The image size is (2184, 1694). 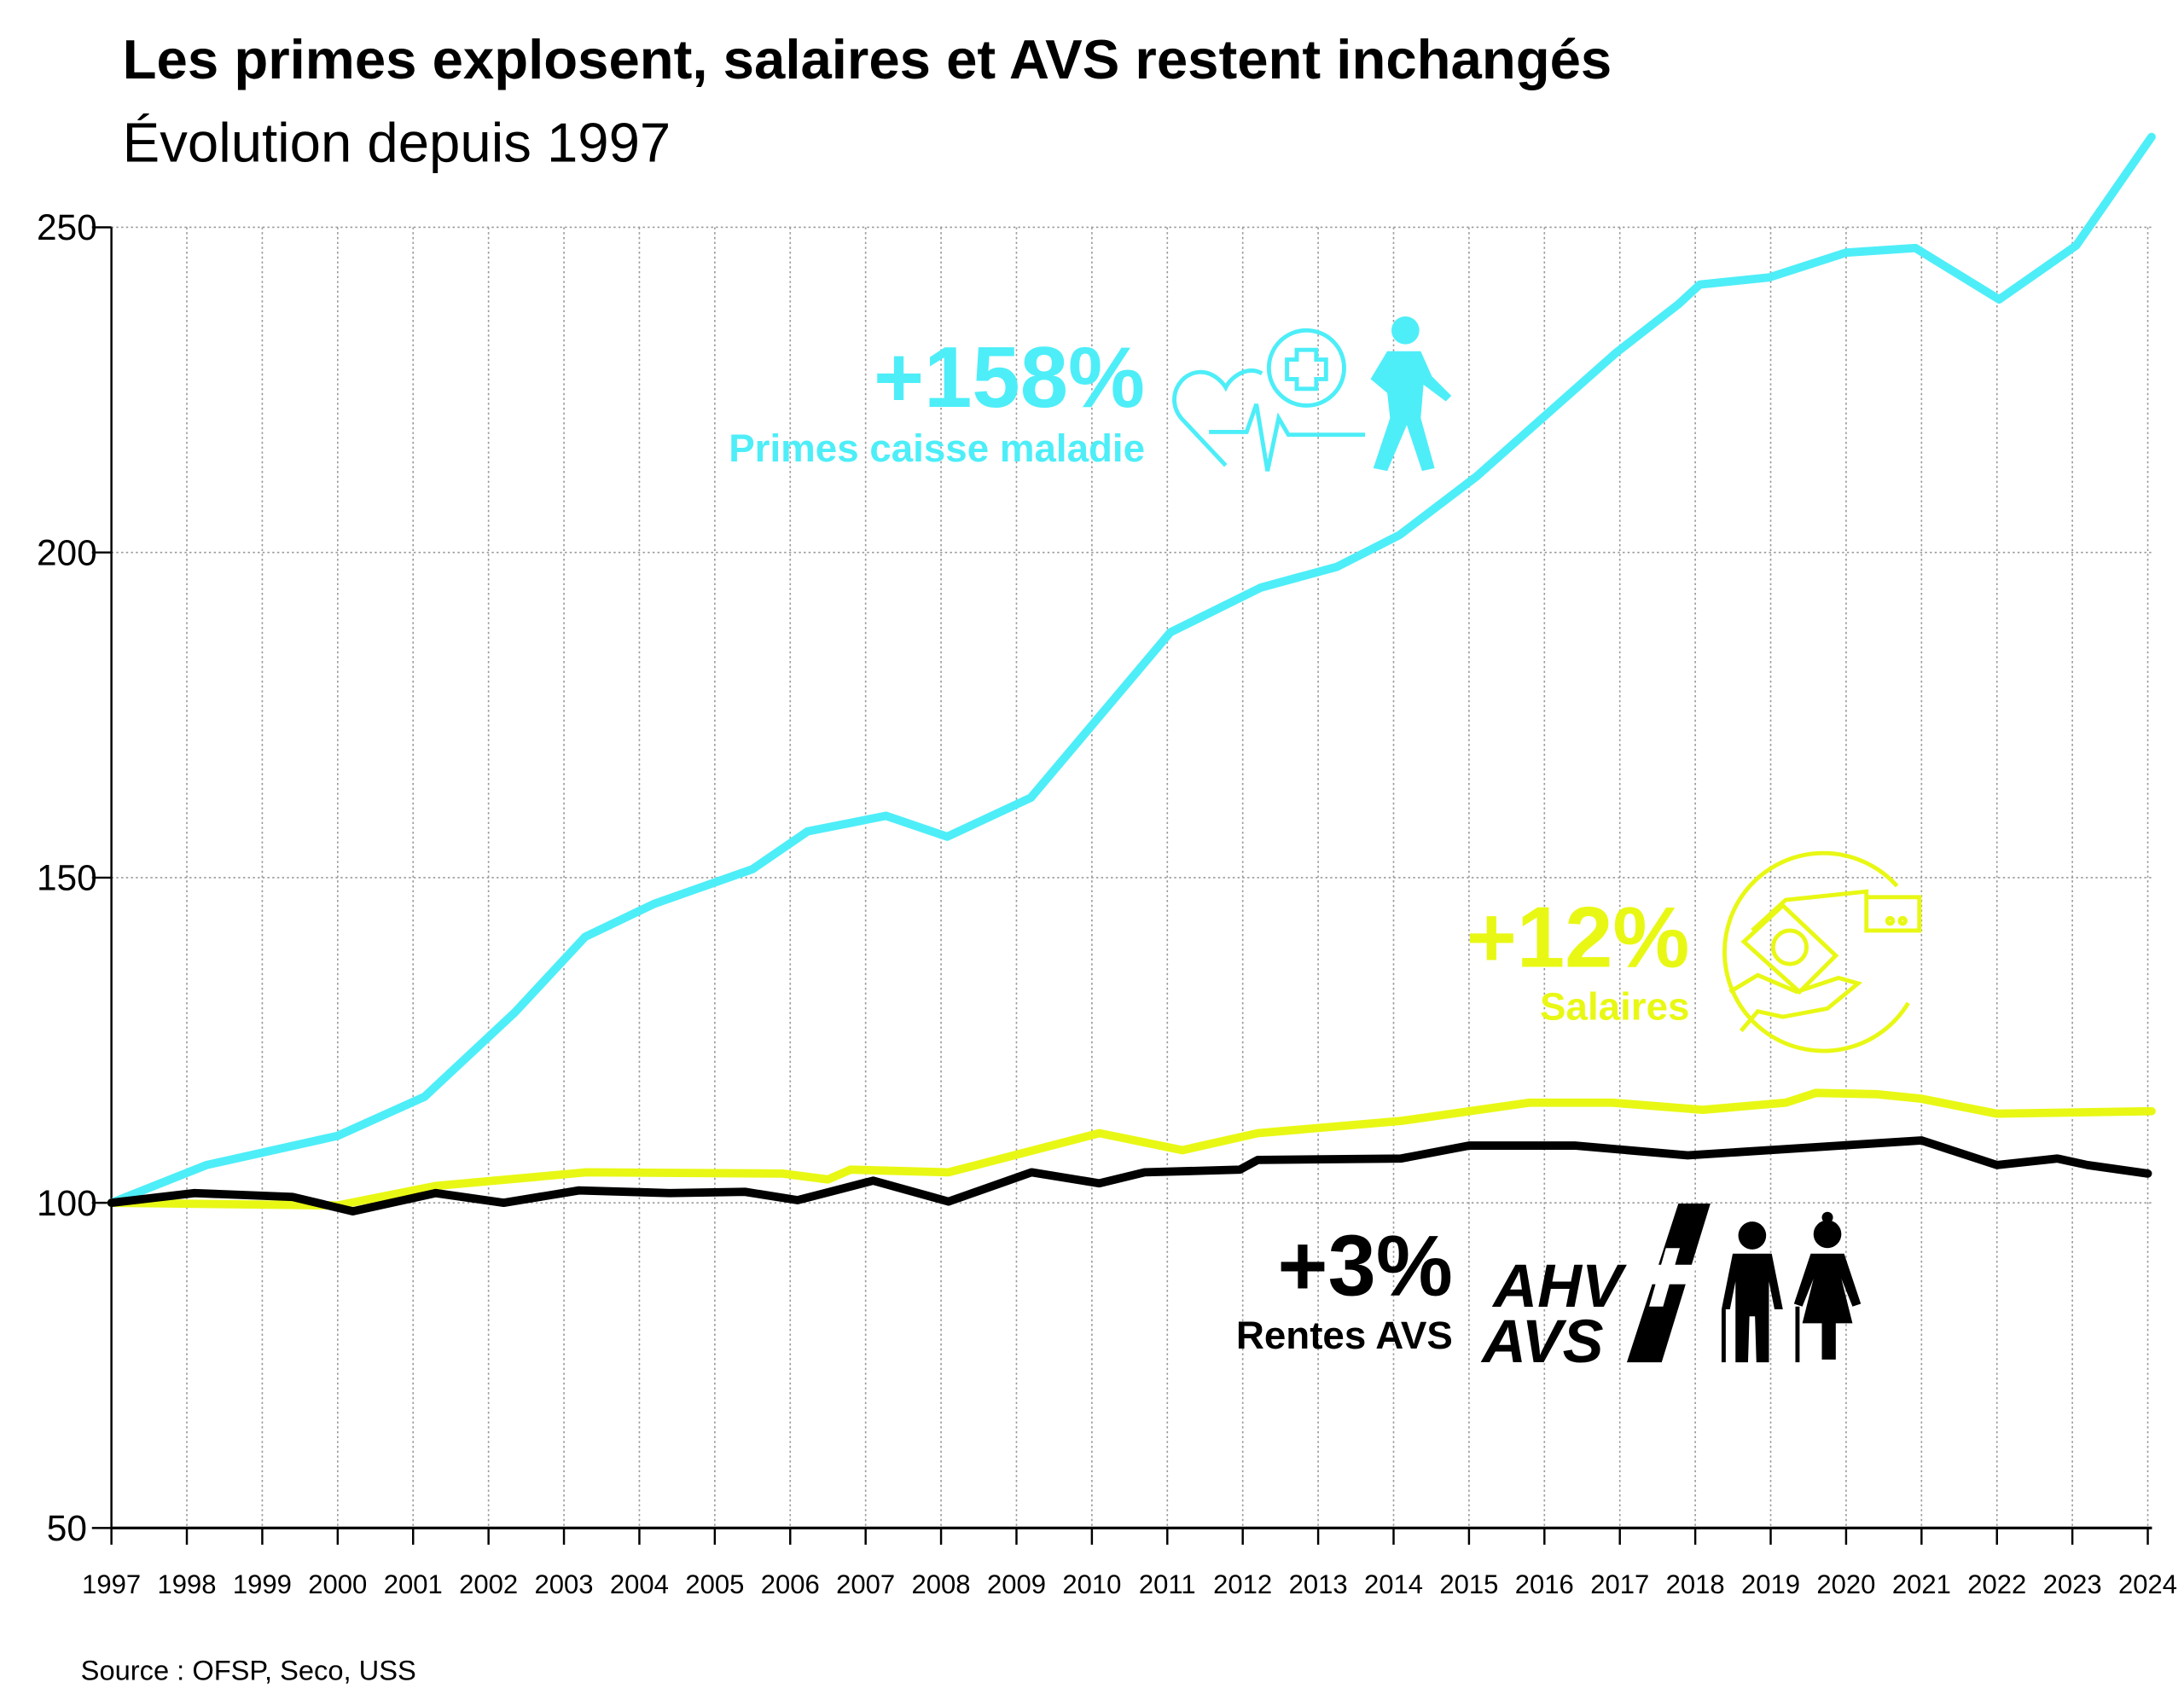 What do you see at coordinates (188, 1584) in the screenshot?
I see `x-tick-label: 1998` at bounding box center [188, 1584].